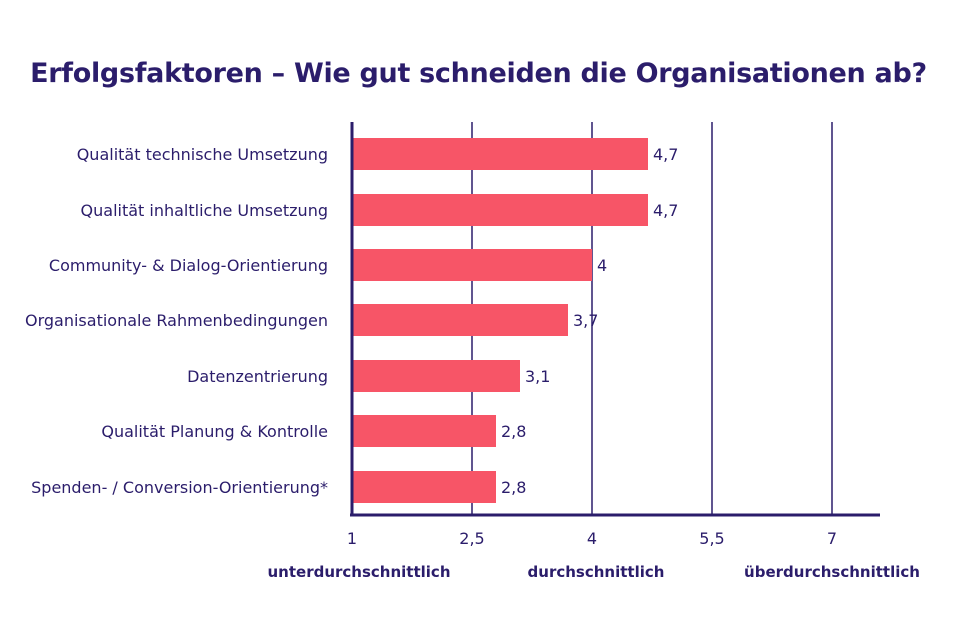  Describe the element at coordinates (188, 265) in the screenshot. I see `category-label: Community- & Dialog-Orientierung` at that location.